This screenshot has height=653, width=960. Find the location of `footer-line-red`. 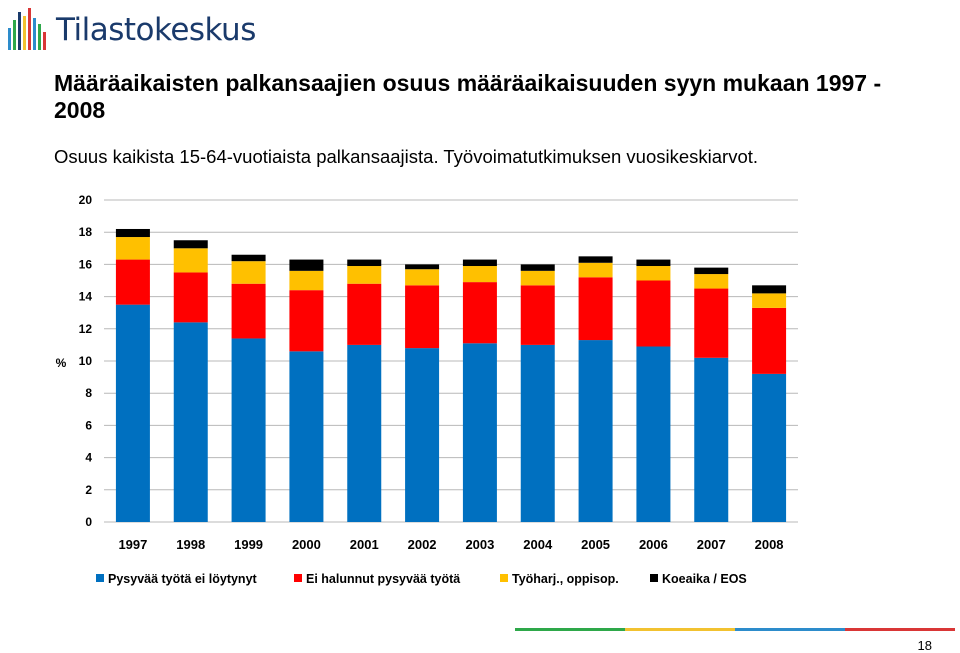

footer-line-red is located at coordinates (900, 629).